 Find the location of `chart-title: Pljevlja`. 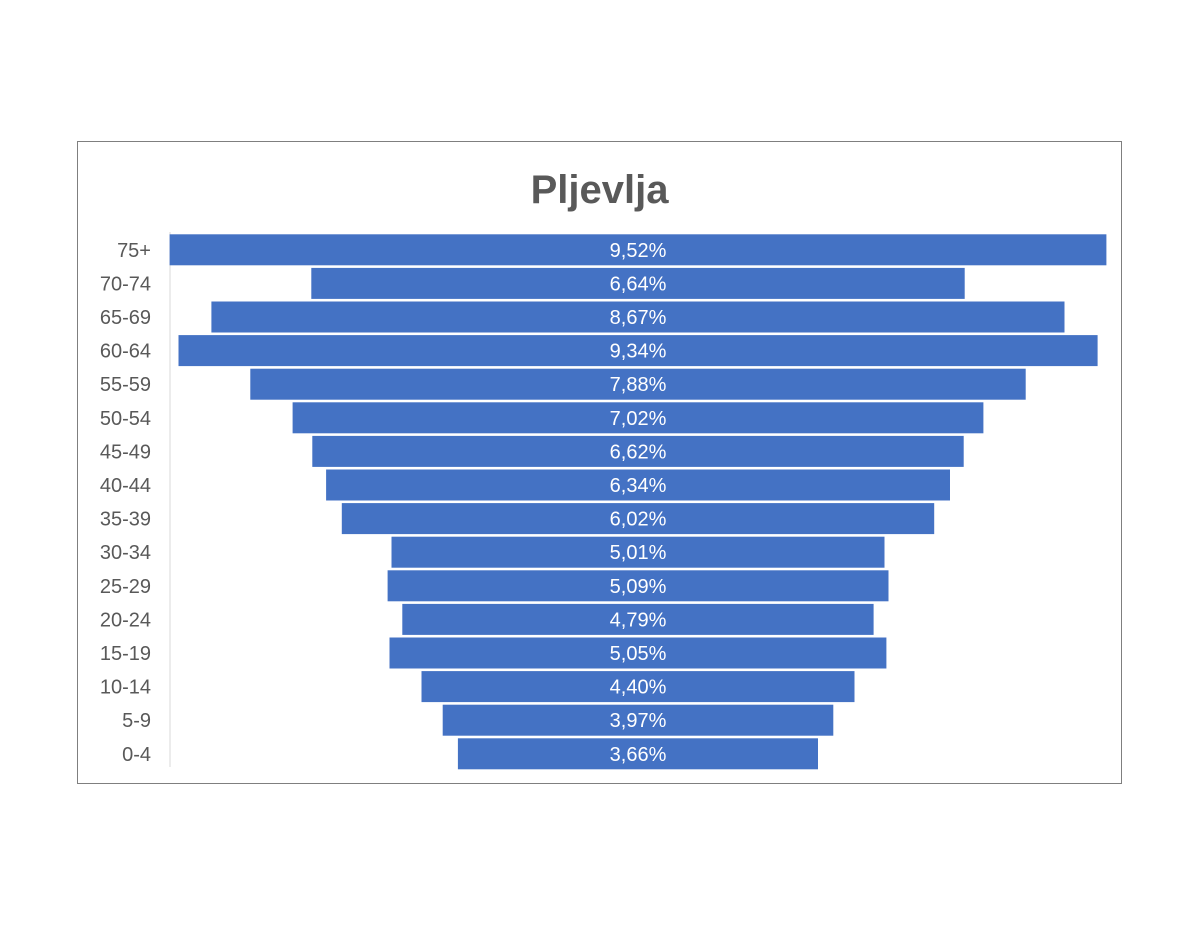

chart-title: Pljevlja is located at coordinates (599, 190).